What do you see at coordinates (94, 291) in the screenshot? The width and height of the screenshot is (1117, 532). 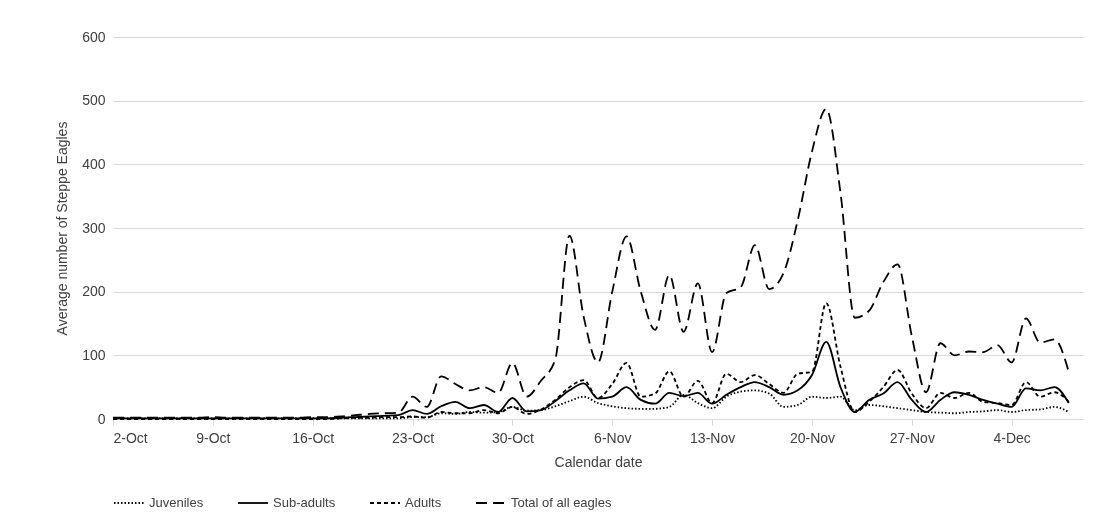 I see `y-tick-label: 200` at bounding box center [94, 291].